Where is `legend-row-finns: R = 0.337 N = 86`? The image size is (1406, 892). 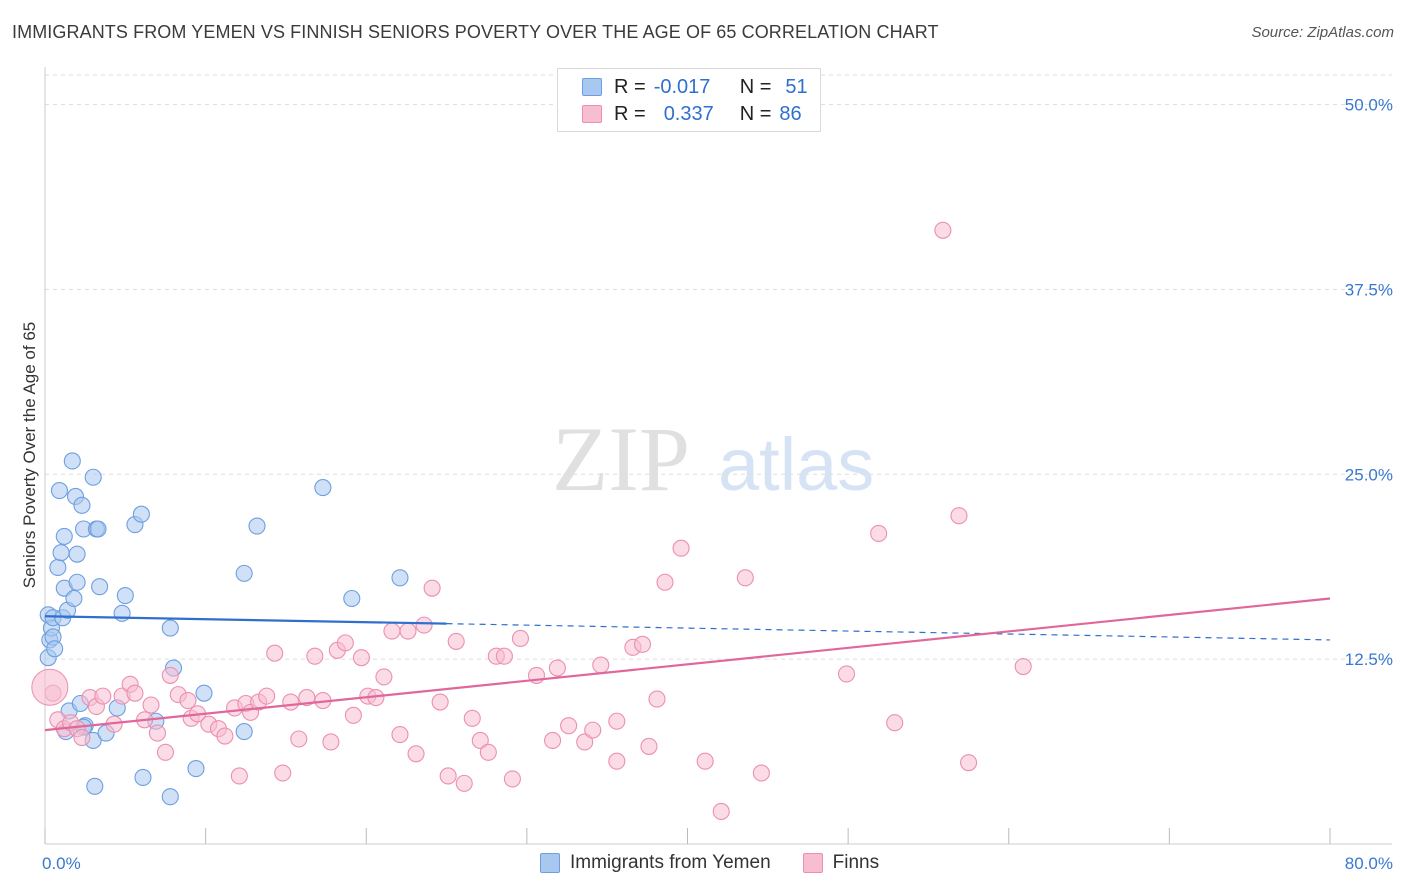 legend-row-finns: R = 0.337 N = 86 is located at coordinates (692, 114).